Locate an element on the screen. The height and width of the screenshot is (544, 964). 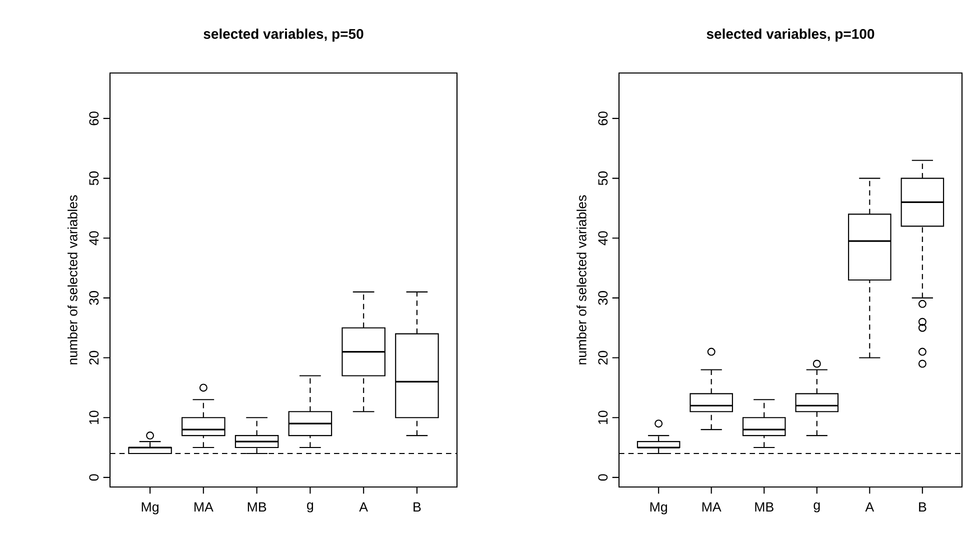
chart-title: selected variables, p=100 is located at coordinates (790, 35).